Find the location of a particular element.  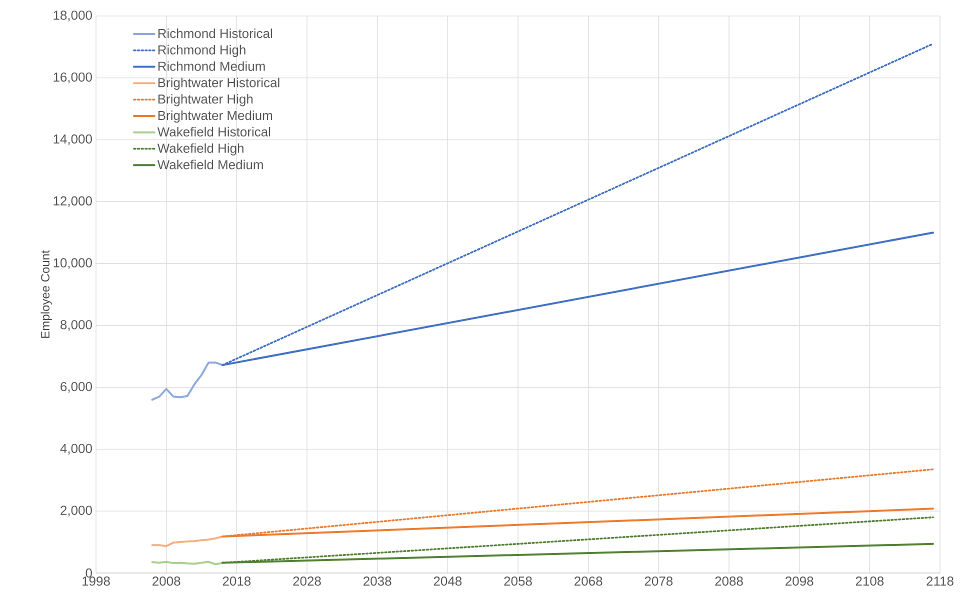

x-tick-label: 2038 is located at coordinates (378, 581).